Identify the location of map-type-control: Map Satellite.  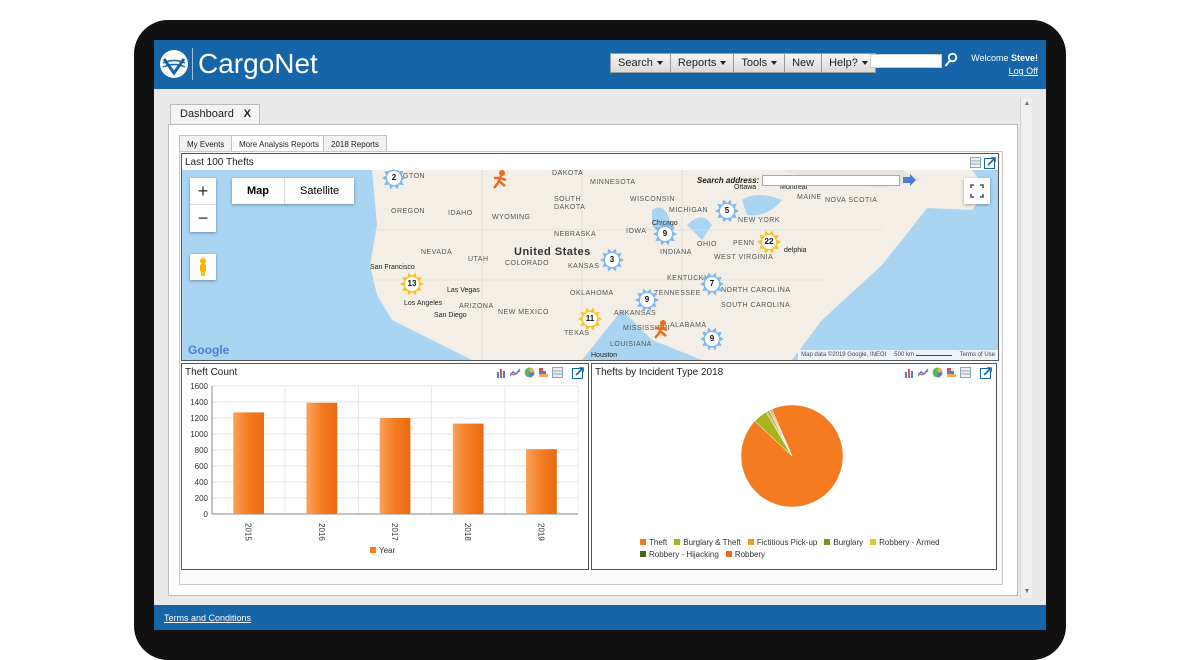
(293, 191).